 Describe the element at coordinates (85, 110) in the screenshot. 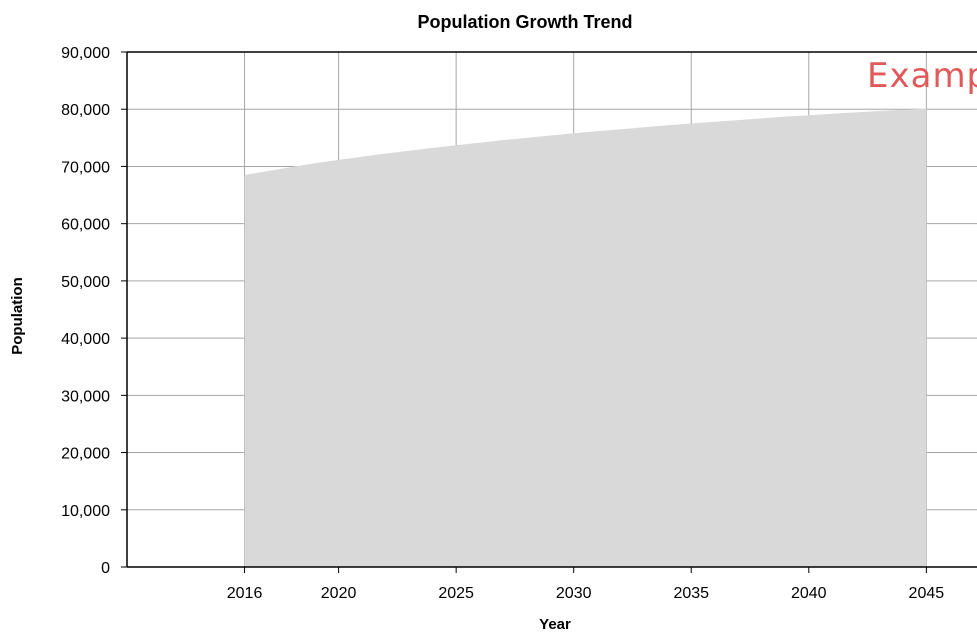

I see `y-tick-label: 80,000` at that location.